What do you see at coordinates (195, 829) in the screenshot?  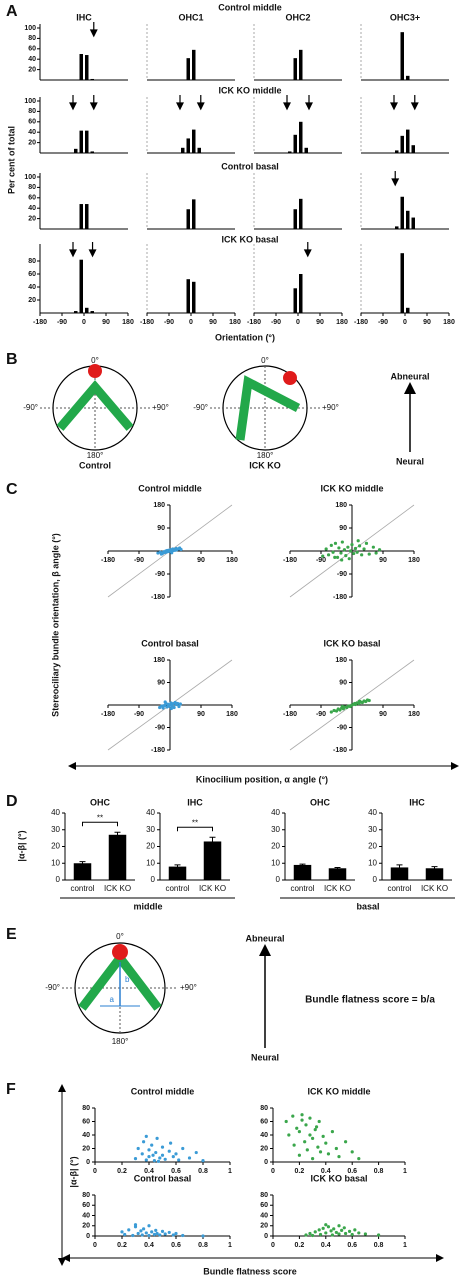 I see `significance-bracket` at bounding box center [195, 829].